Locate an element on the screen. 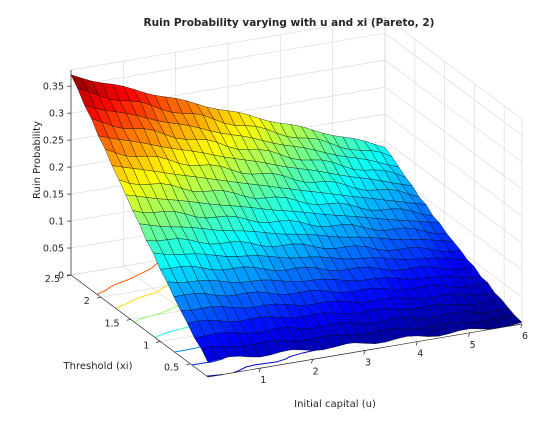  y-tick-label-0: 0.5 is located at coordinates (171, 368).